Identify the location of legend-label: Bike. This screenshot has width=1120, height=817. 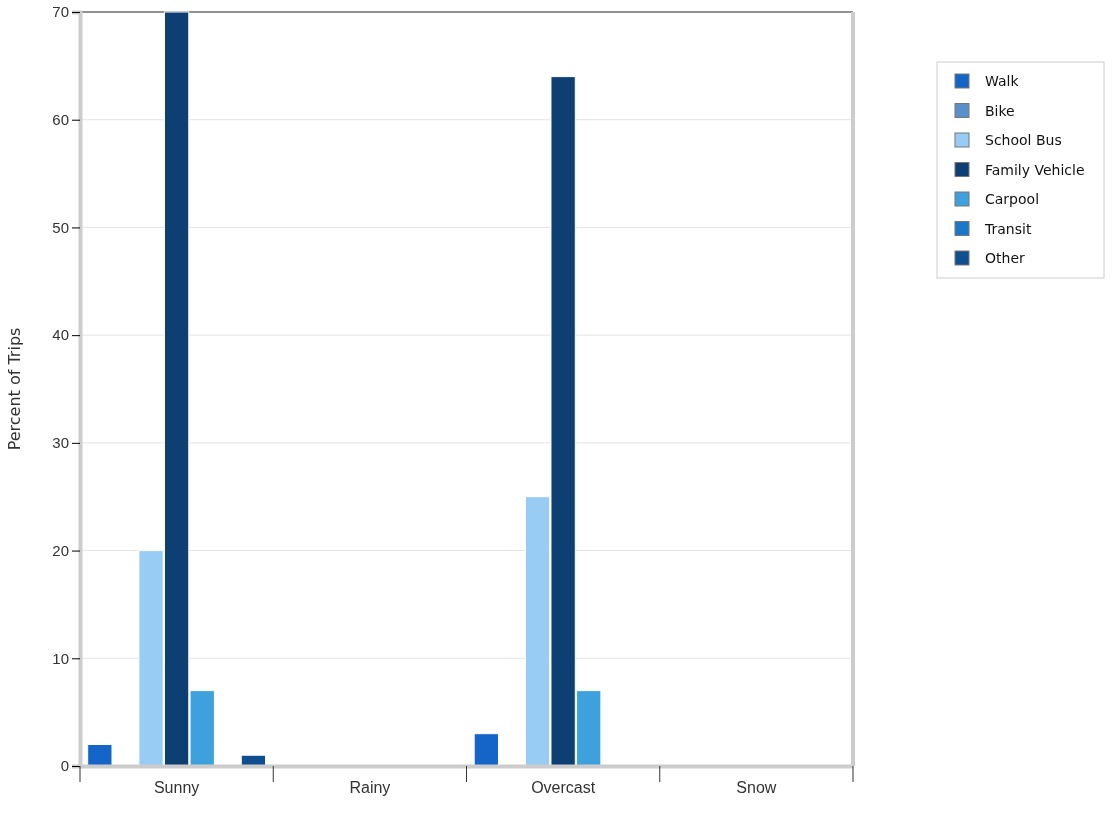
(1000, 110).